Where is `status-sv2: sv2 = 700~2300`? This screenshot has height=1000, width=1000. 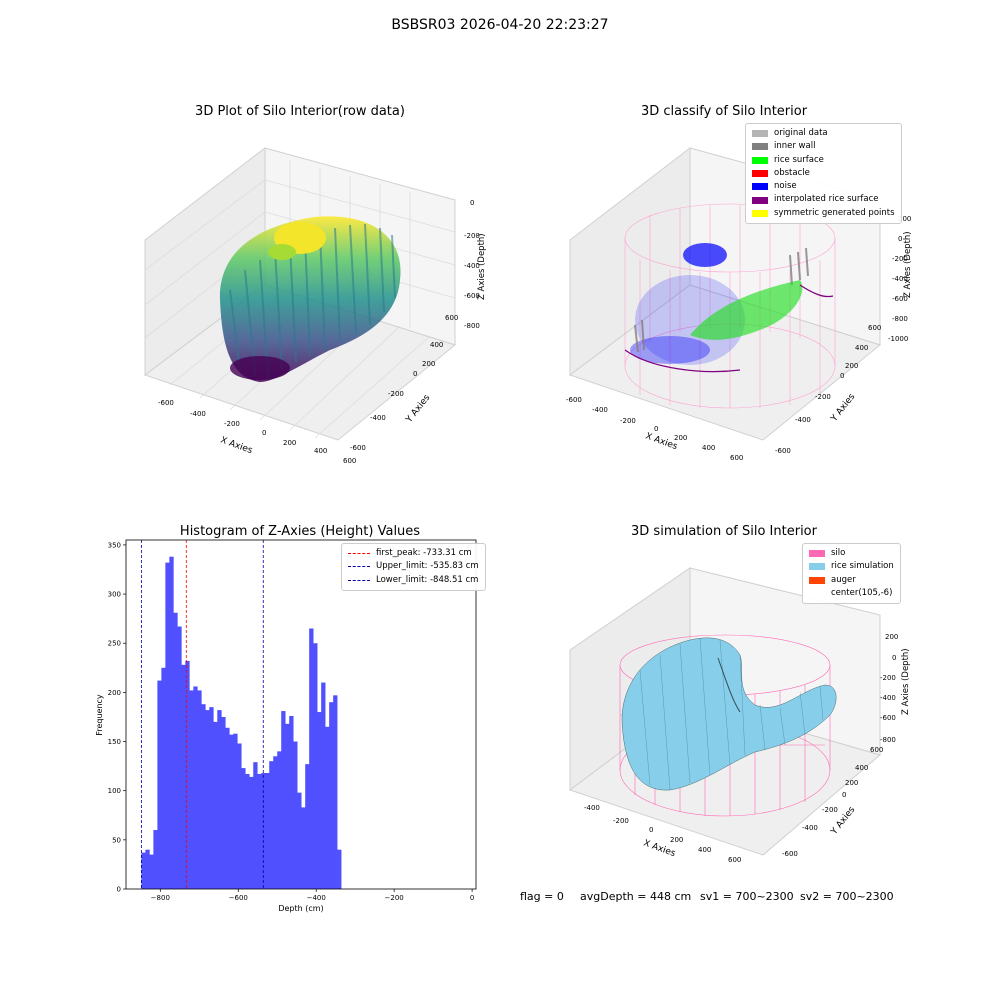
status-sv2: sv2 = 700~2300 is located at coordinates (847, 896).